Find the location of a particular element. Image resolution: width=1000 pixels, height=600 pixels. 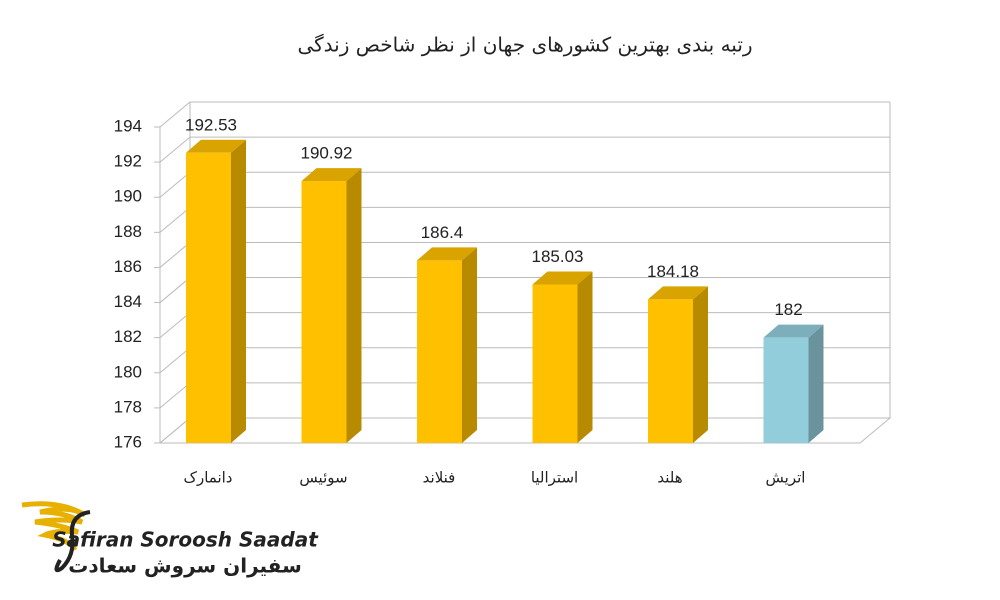

x-tick-label: اتریش is located at coordinates (786, 478).